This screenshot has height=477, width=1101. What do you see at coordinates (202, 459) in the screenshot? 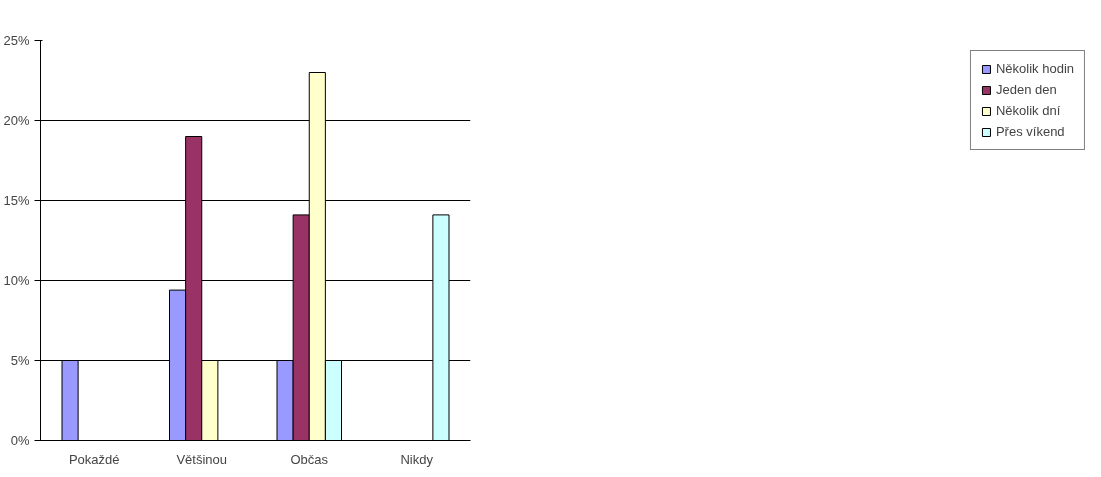
I see `x-tick-label: Většinou` at bounding box center [202, 459].